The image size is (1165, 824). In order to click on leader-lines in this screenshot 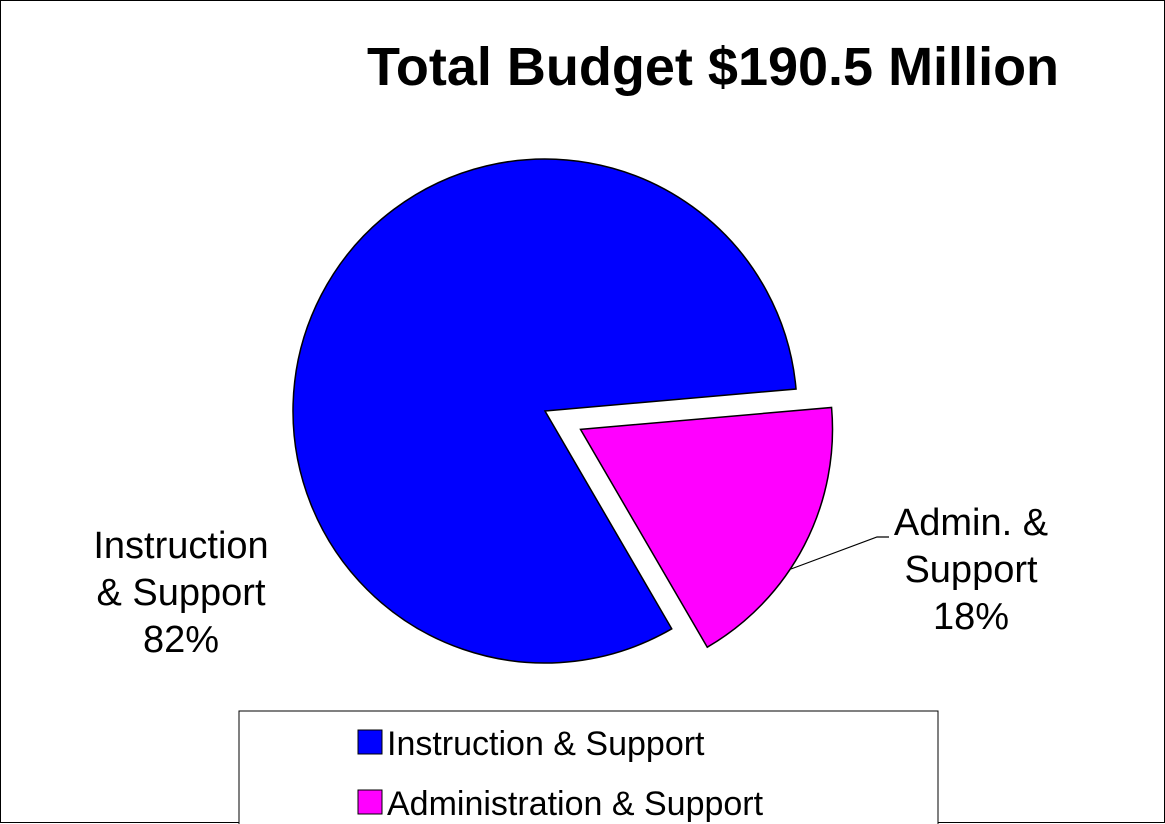, I will do `click(839, 553)`.